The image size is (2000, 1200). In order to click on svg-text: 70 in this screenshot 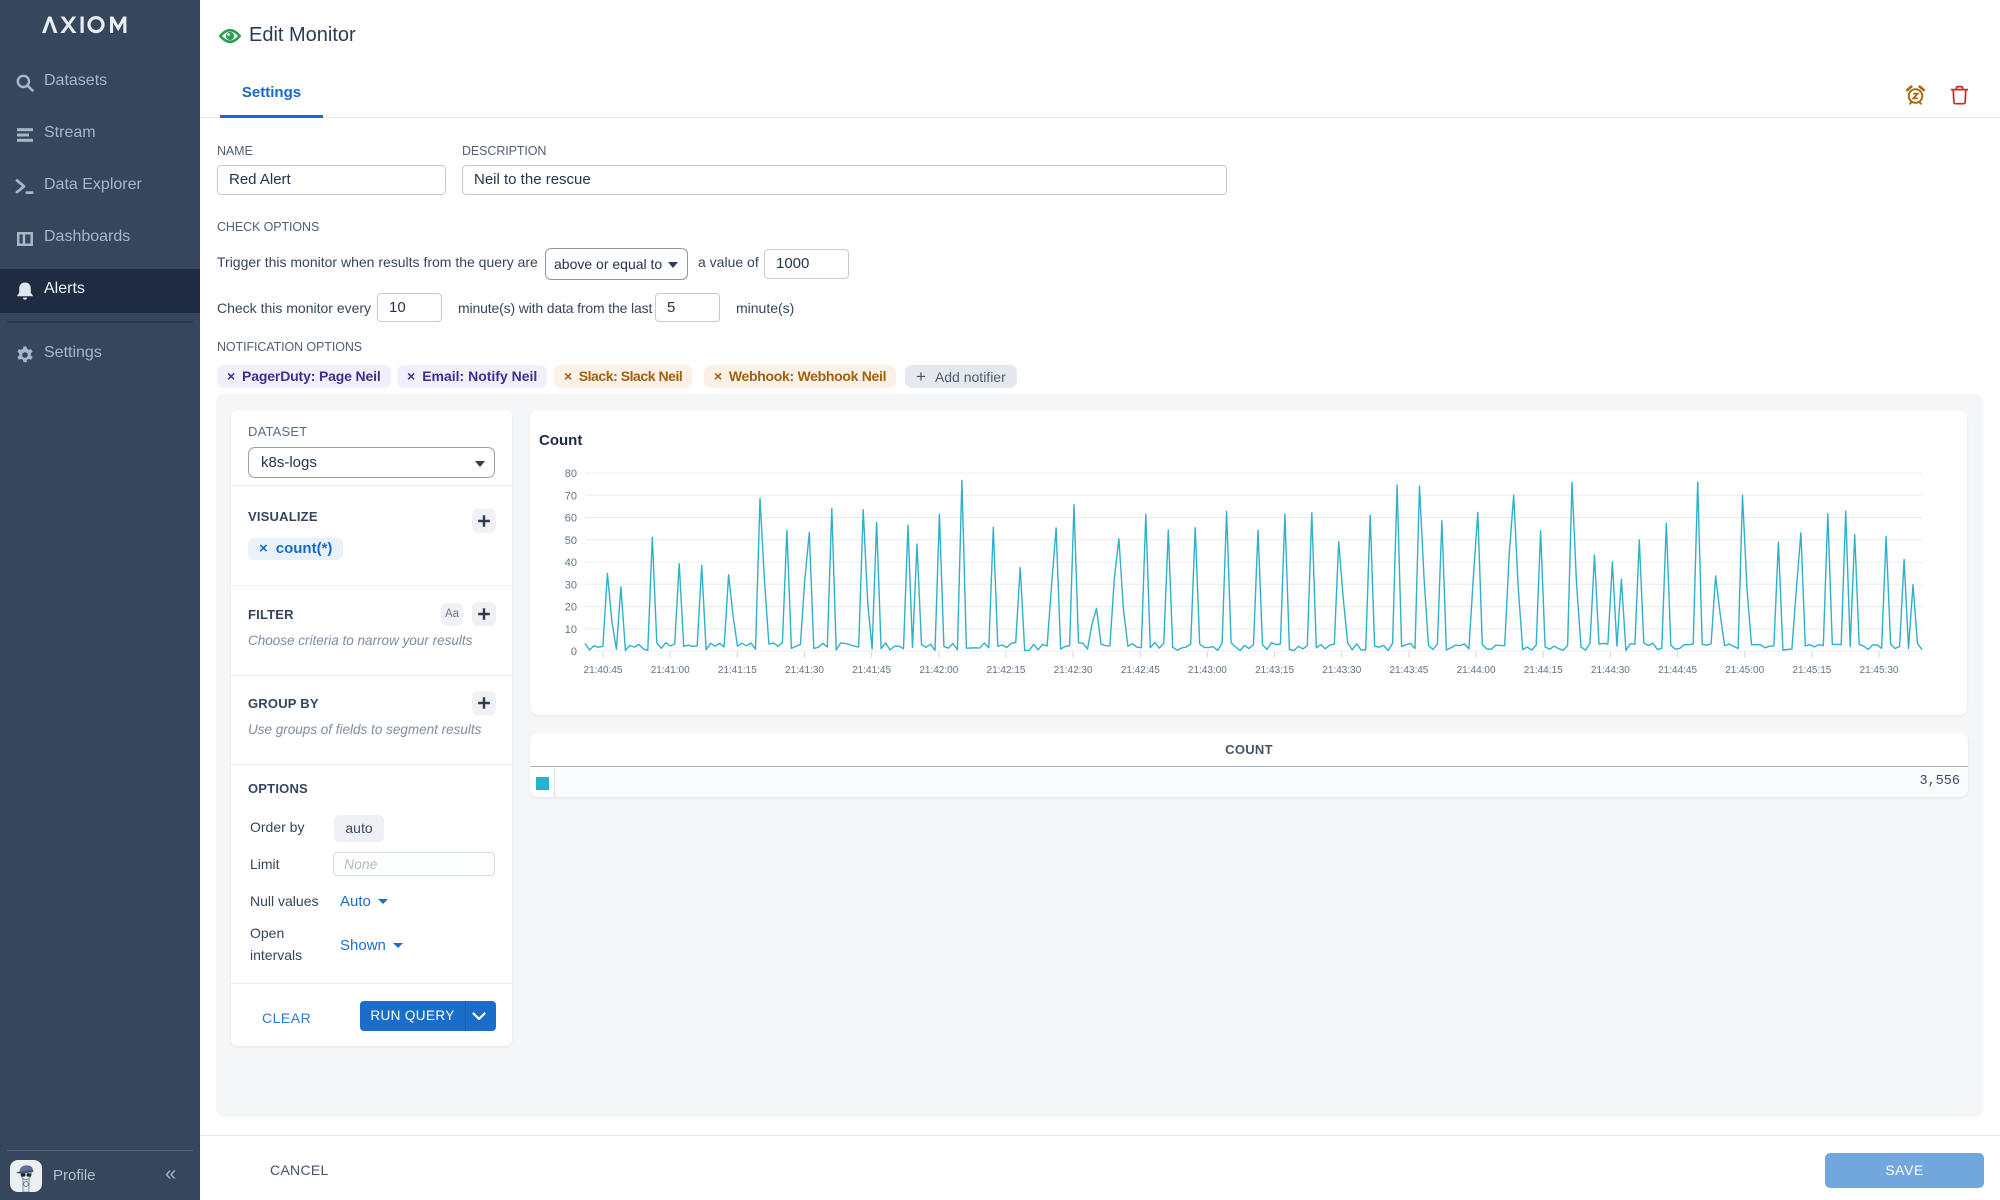, I will do `click(571, 496)`.